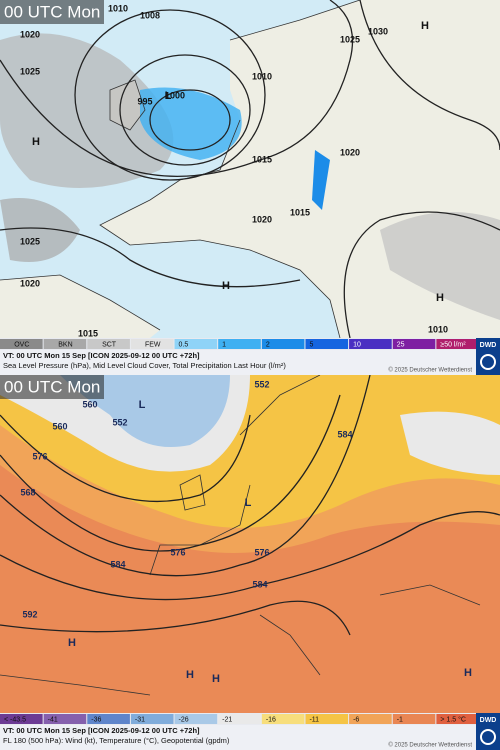 The width and height of the screenshot is (500, 750). What do you see at coordinates (401, 344) in the screenshot?
I see `legend-label: 25` at bounding box center [401, 344].